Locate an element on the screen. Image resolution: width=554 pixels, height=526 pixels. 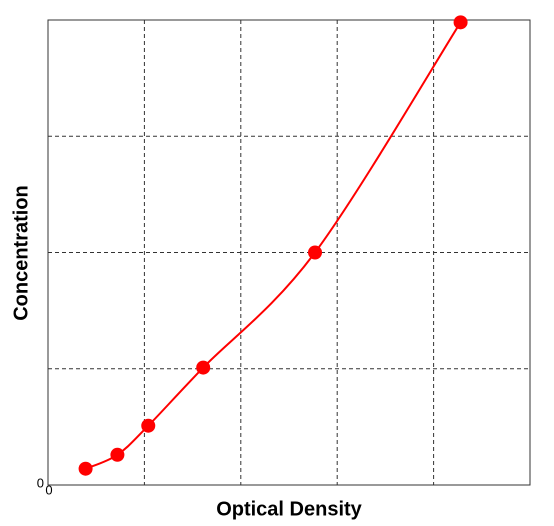
x-tick-label: 0 is located at coordinates (48, 489).